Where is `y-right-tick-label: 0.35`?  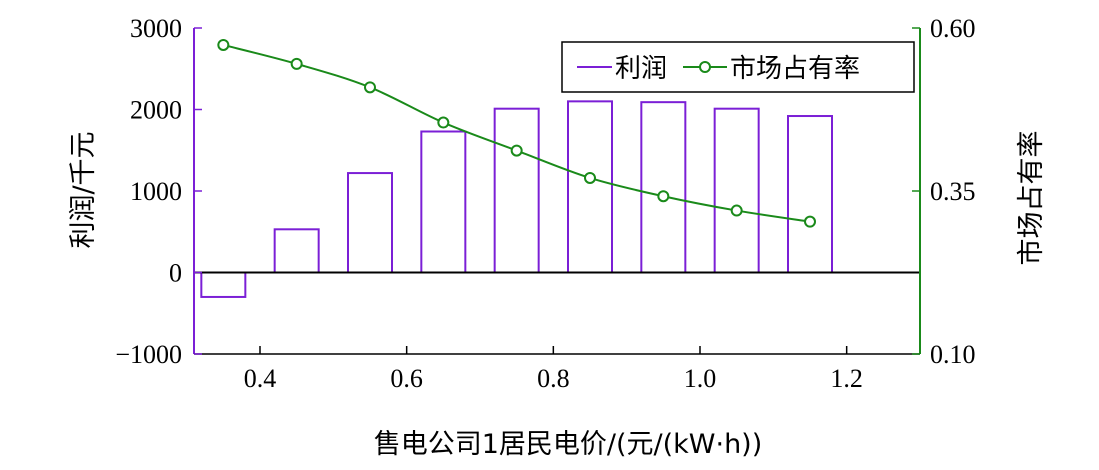
y-right-tick-label: 0.35 is located at coordinates (953, 191).